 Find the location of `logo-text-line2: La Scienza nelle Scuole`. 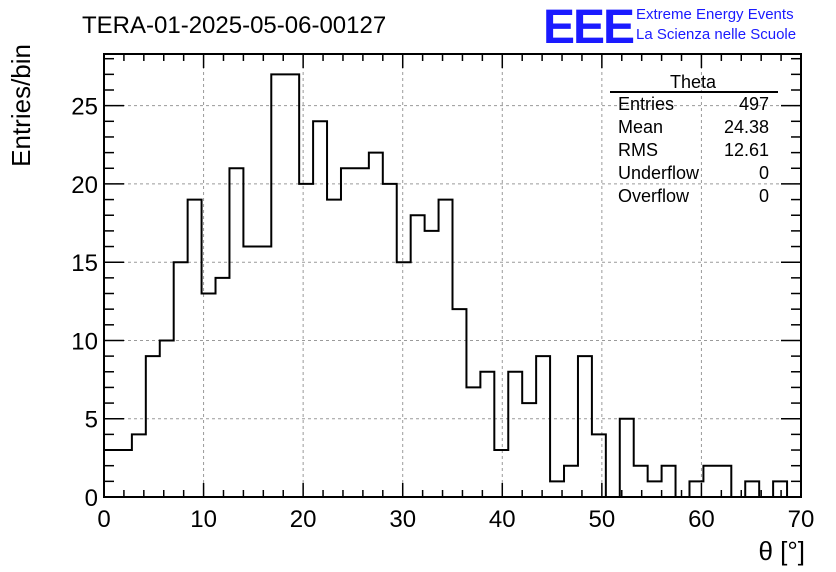

logo-text-line2: La Scienza nelle Scuole is located at coordinates (716, 34).